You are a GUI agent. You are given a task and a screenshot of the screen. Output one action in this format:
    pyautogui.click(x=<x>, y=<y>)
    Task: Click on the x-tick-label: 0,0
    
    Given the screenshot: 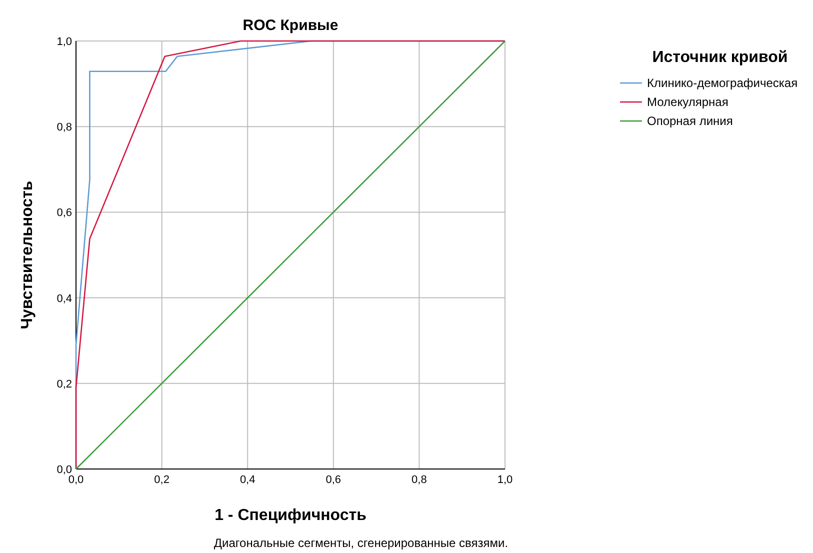 What is the action you would take?
    pyautogui.click(x=76, y=480)
    